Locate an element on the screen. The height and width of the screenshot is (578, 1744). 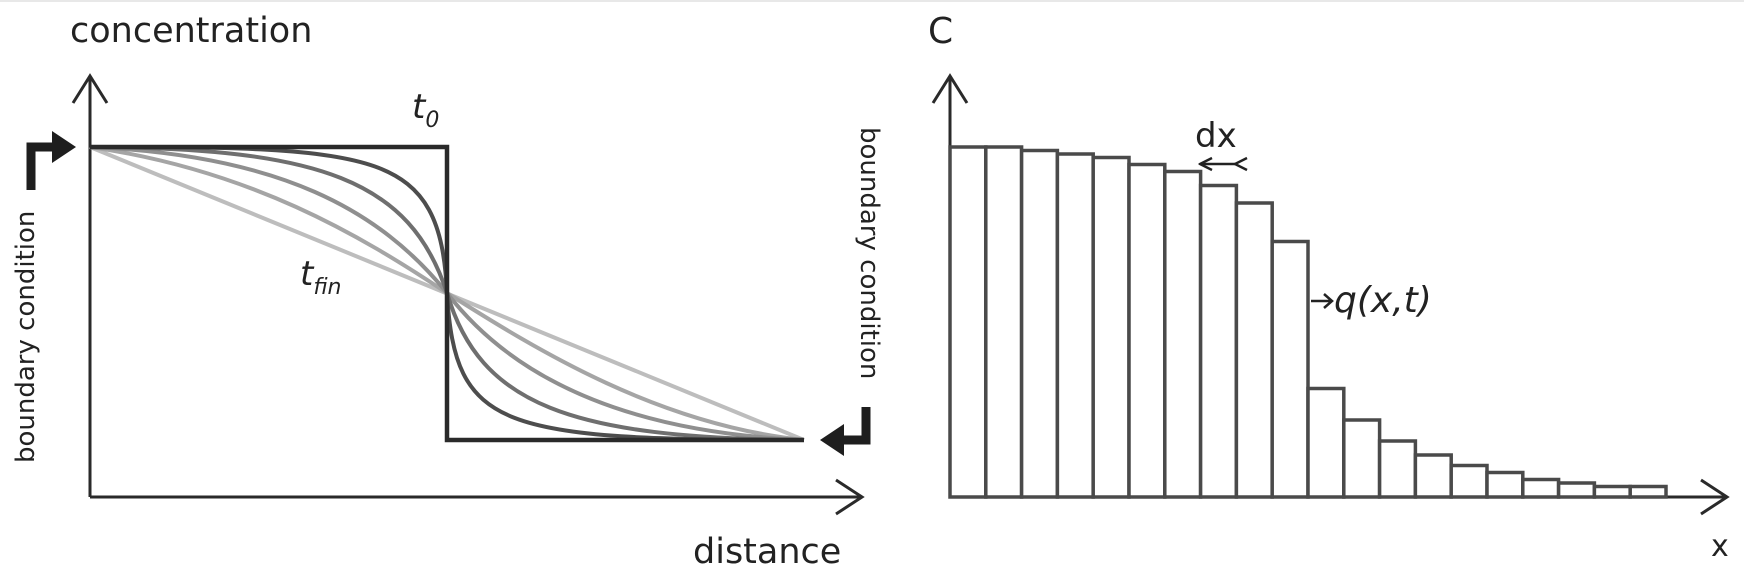
right-boundary-label: boundary condition is located at coordinates (869, 253).